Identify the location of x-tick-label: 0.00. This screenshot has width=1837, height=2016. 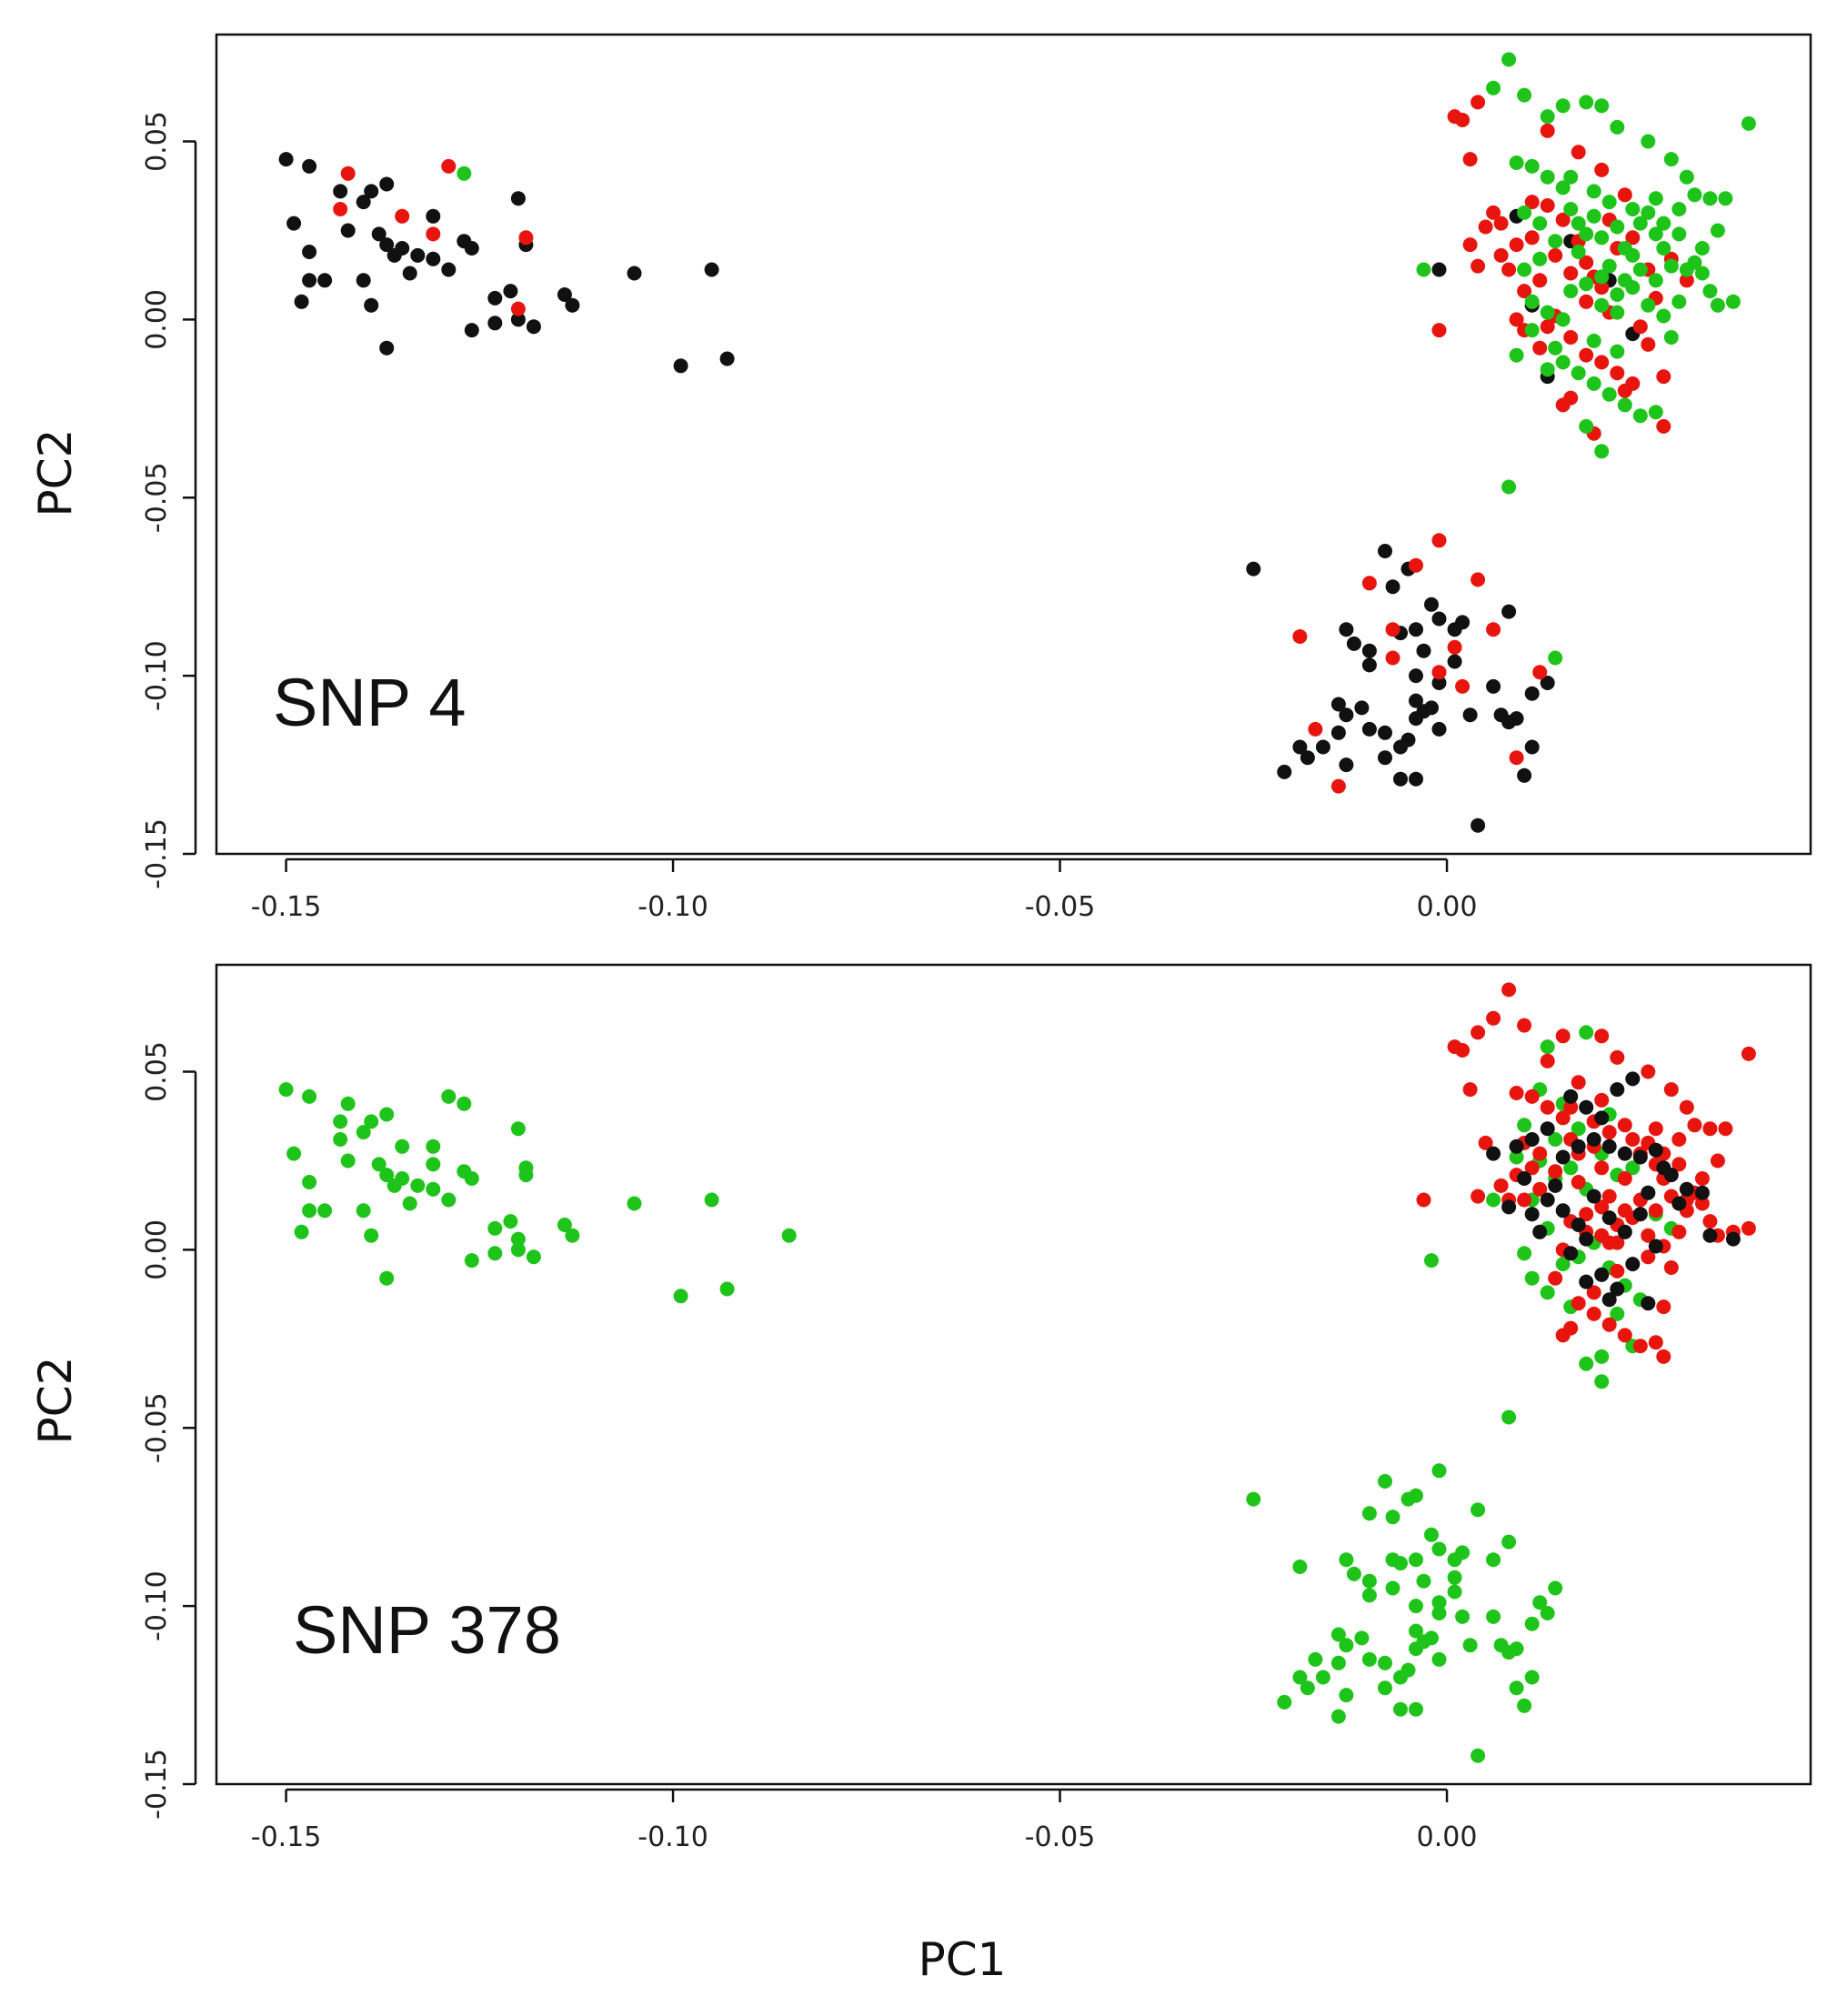
(1447, 907).